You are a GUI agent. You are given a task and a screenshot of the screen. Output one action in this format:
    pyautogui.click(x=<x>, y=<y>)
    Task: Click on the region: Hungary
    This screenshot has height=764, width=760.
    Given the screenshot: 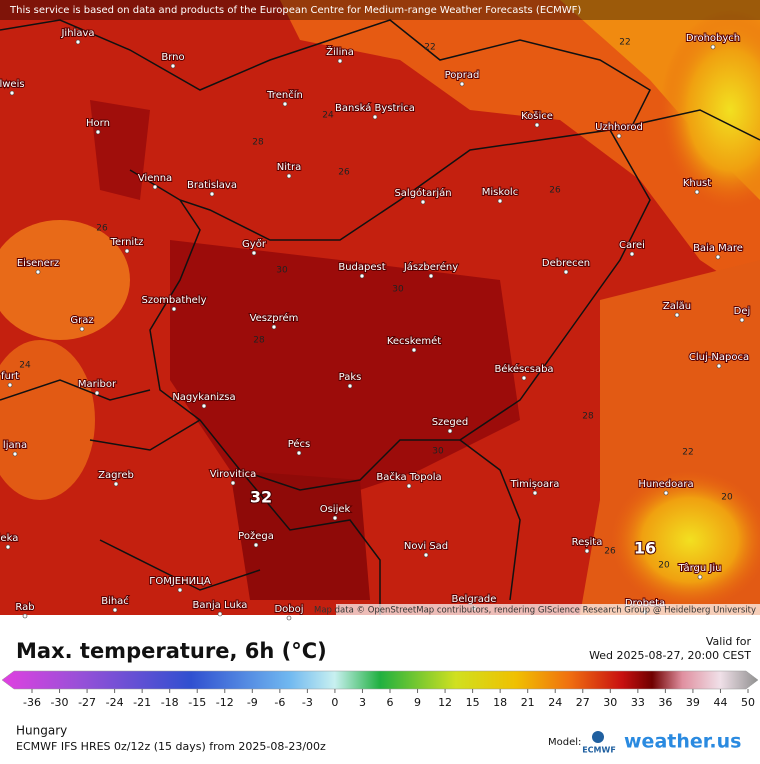 What is the action you would take?
    pyautogui.click(x=41, y=731)
    